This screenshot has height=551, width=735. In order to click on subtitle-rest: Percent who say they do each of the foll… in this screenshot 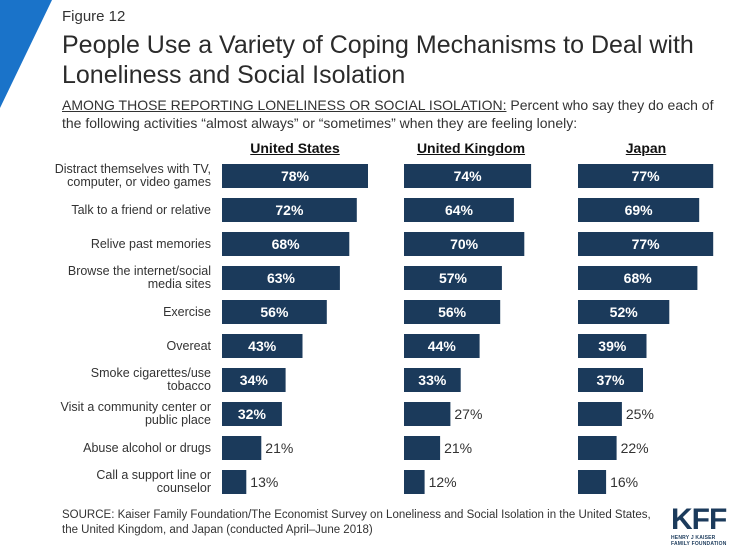, I will do `click(388, 114)`.